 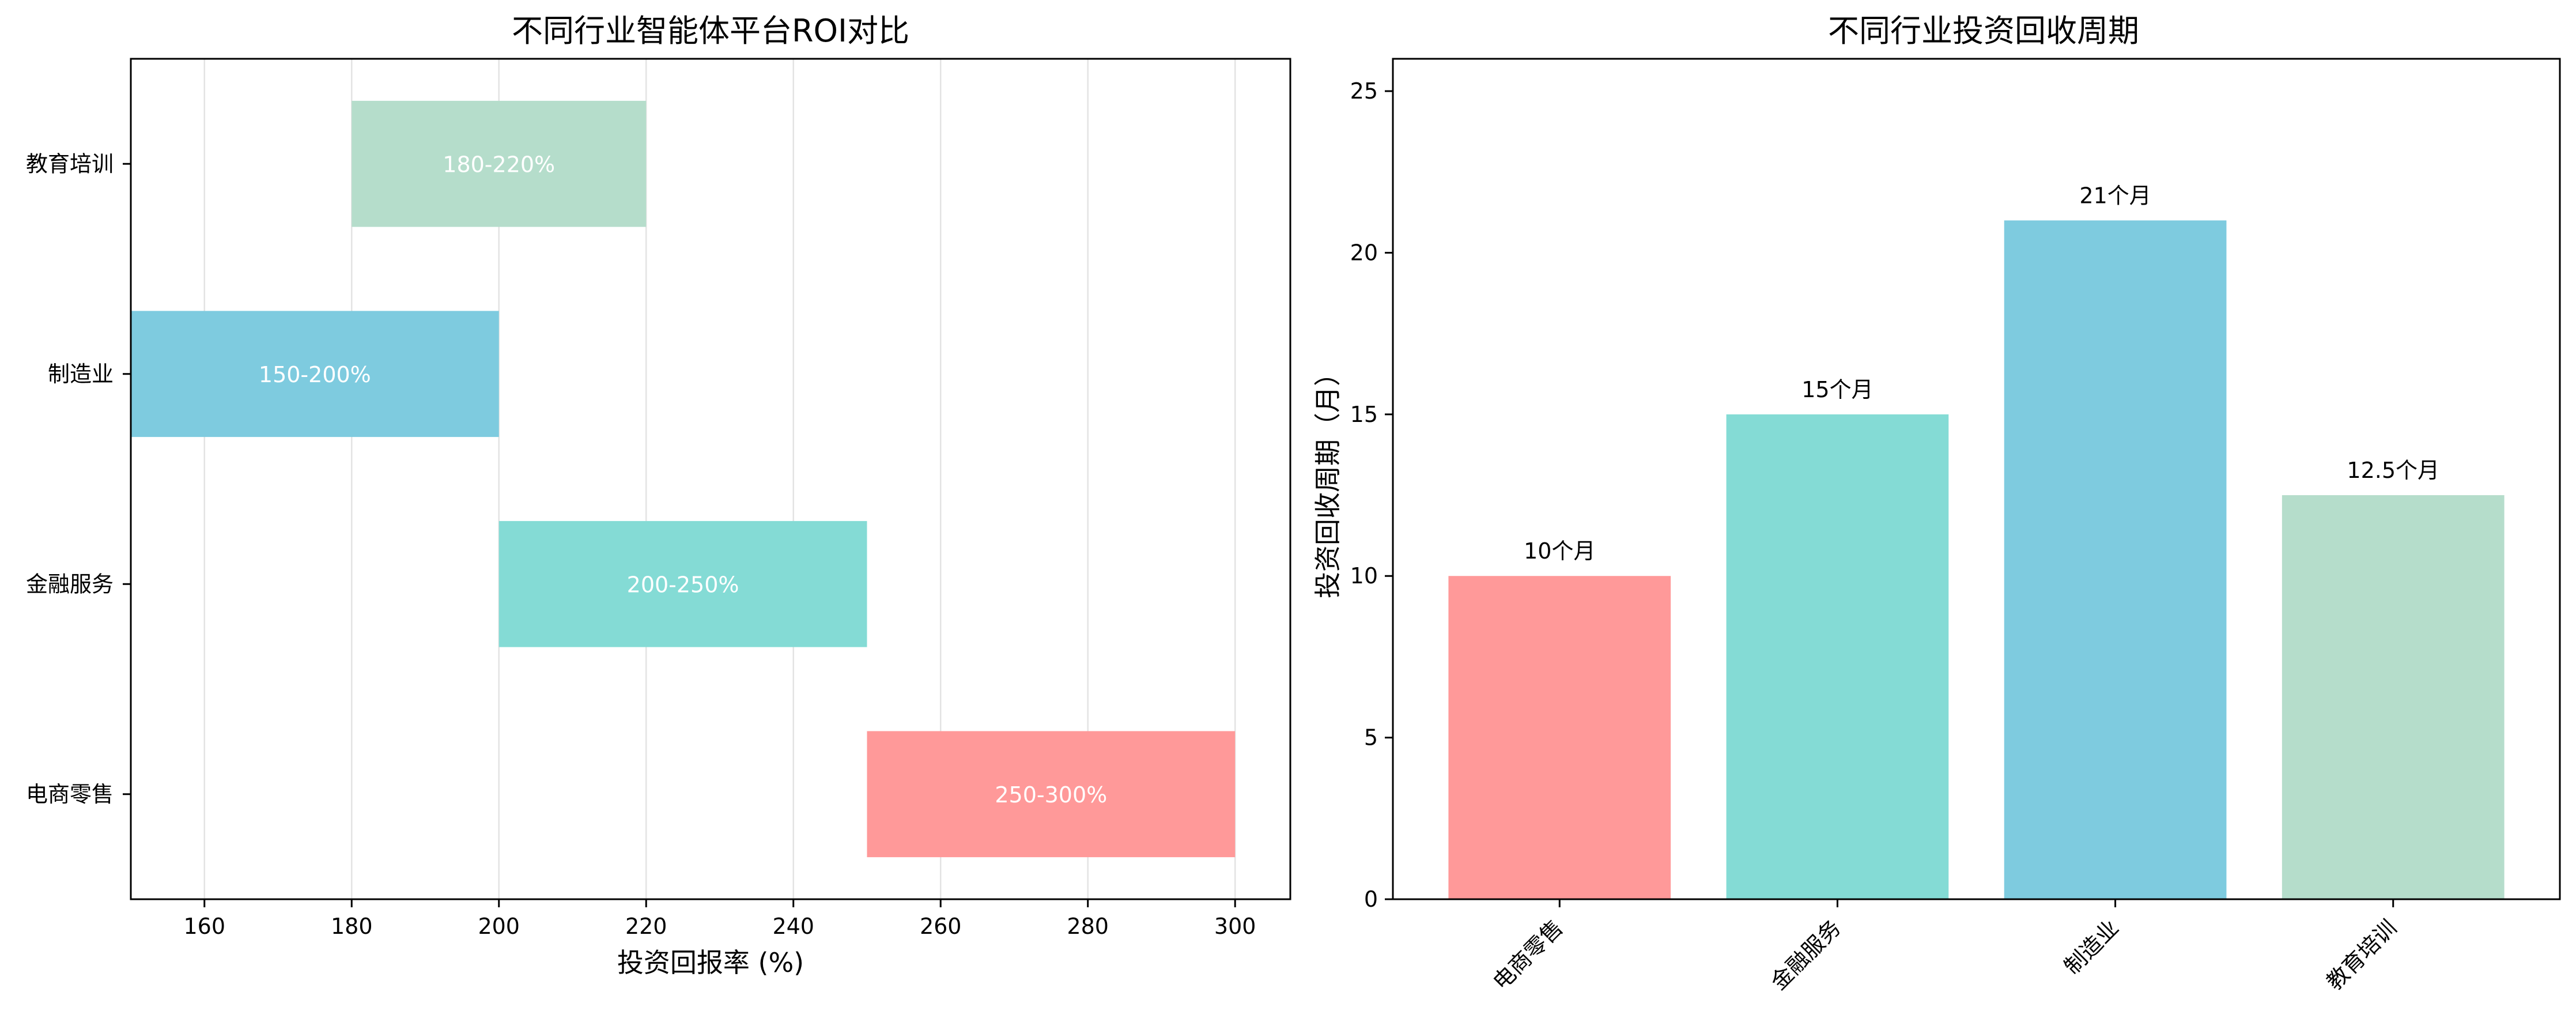 What do you see at coordinates (1088, 927) in the screenshot?
I see `roi-x-tick-label: 280` at bounding box center [1088, 927].